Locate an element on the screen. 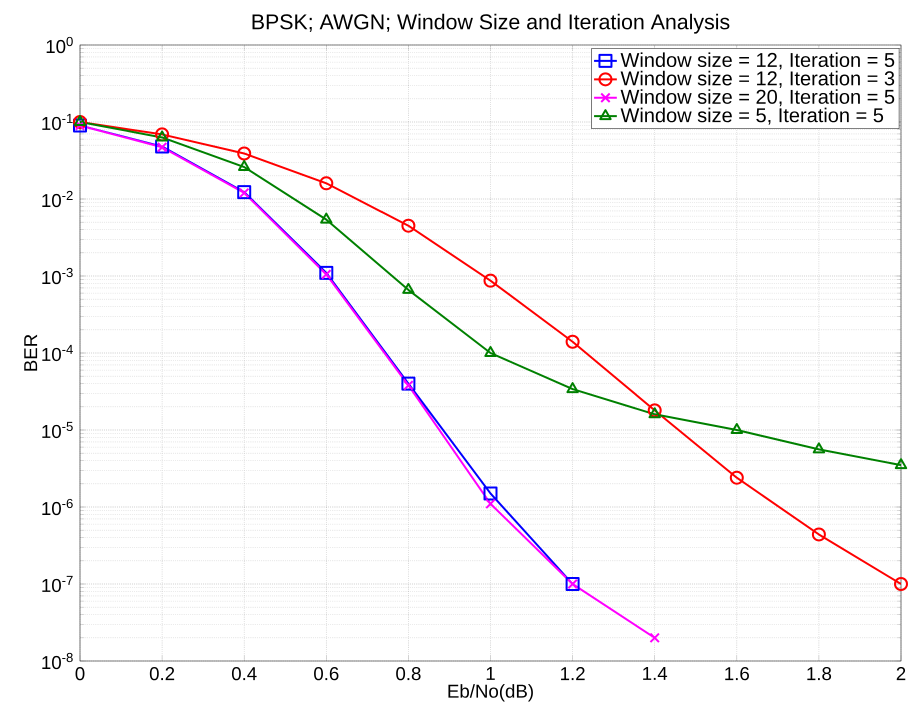  y-tick-label: 10$^{-2}$ is located at coordinates (57, 199).